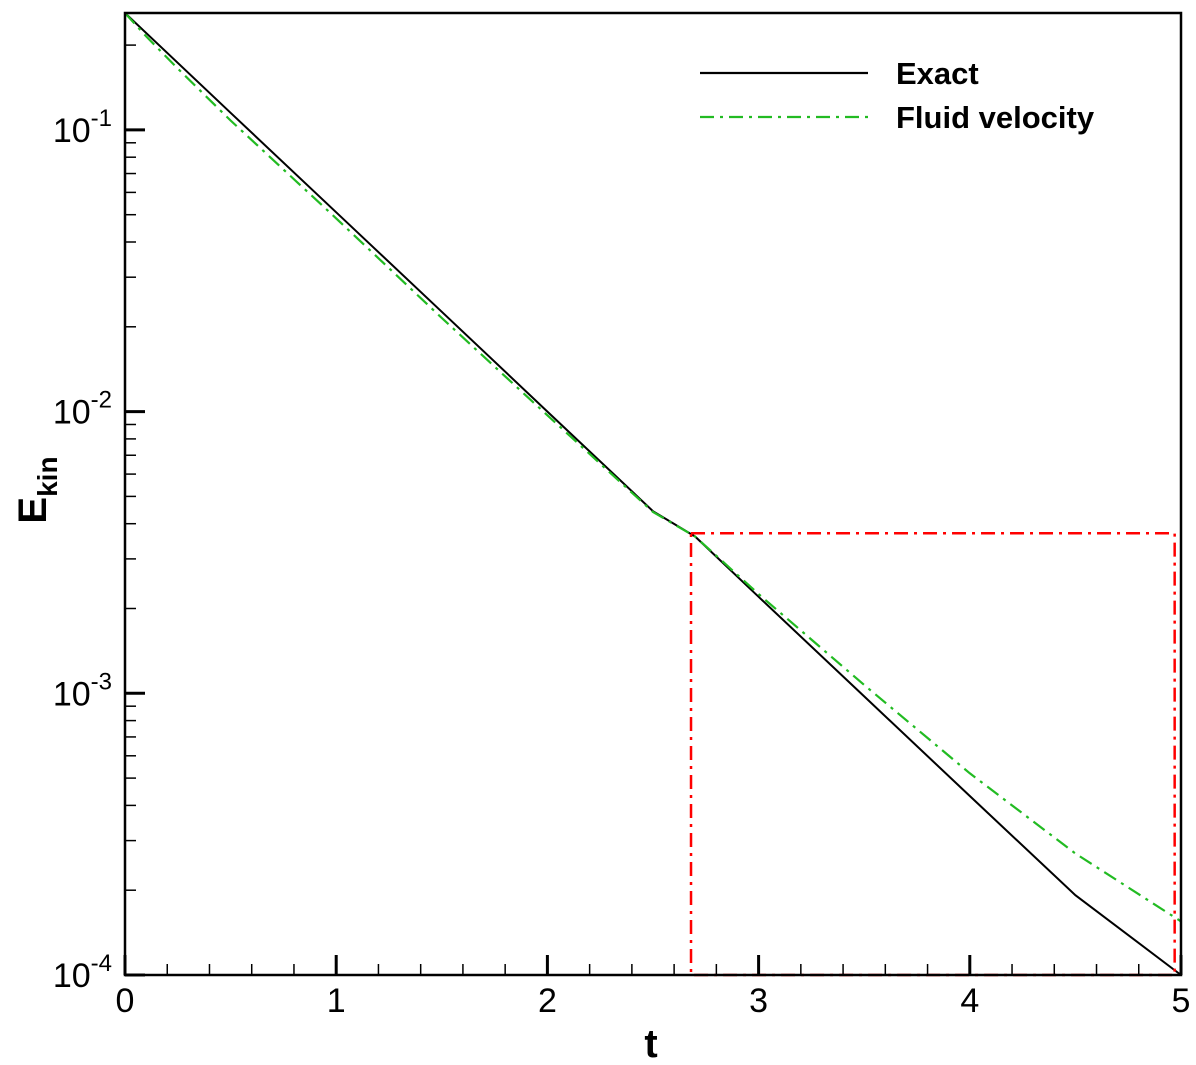 The image size is (1196, 1065). Describe the element at coordinates (937, 73) in the screenshot. I see `legend-label-exact: Exact` at that location.